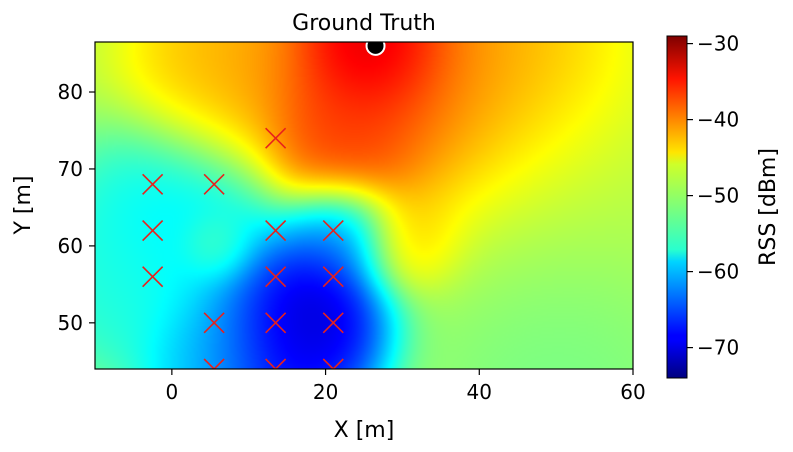  Describe the element at coordinates (171, 392) in the screenshot. I see `x-tick-label: 0` at that location.